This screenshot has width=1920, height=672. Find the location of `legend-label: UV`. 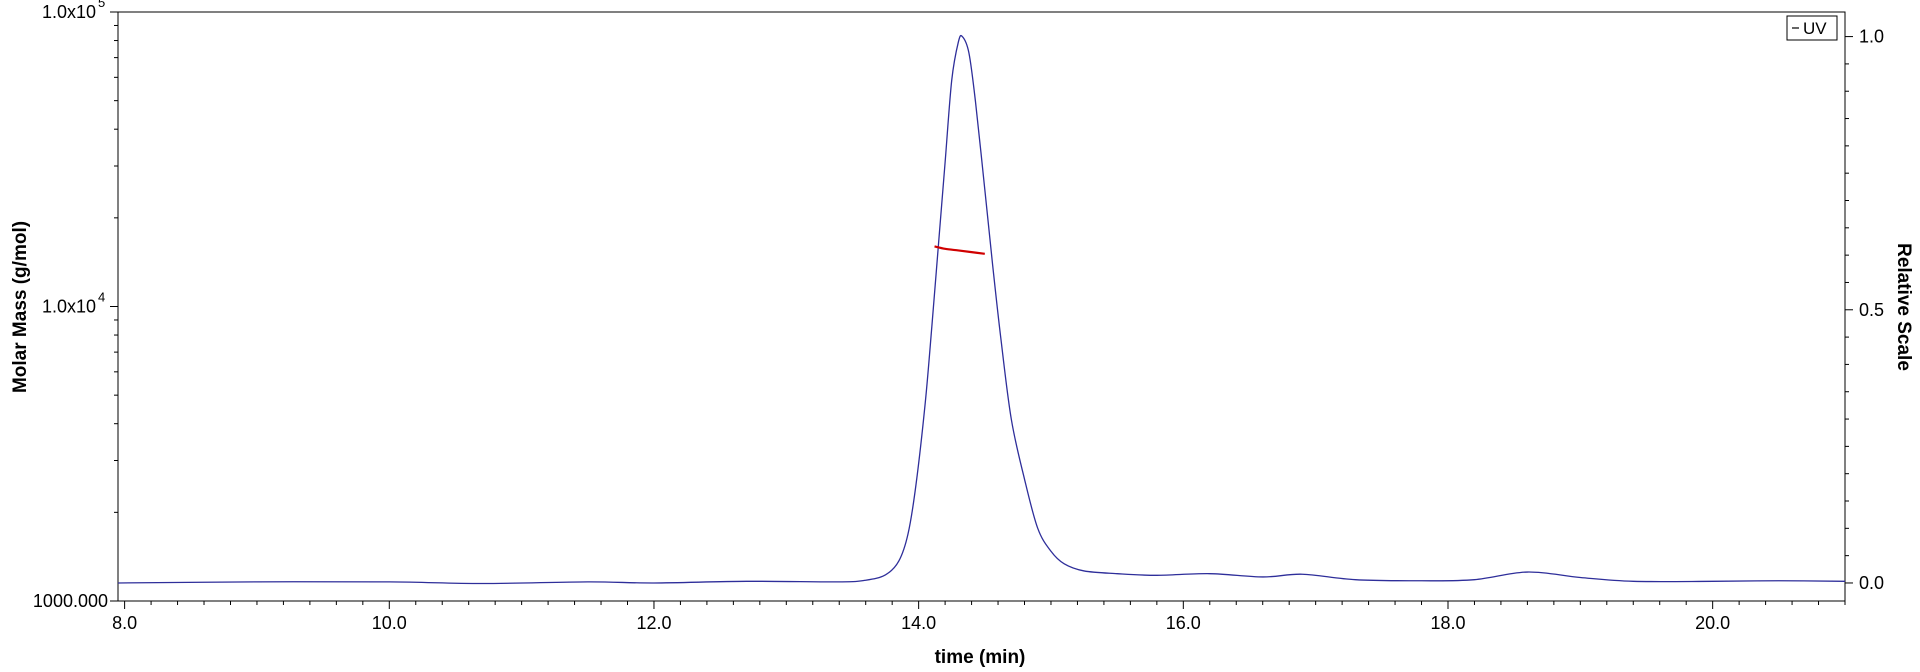

legend-label: UV is located at coordinates (1815, 28).